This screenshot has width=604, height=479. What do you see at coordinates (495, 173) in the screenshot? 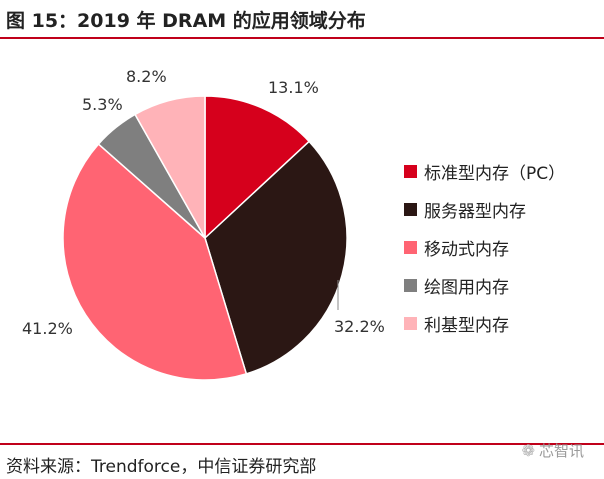
I see `legend-label: 标准型内存（PC）` at bounding box center [495, 173].